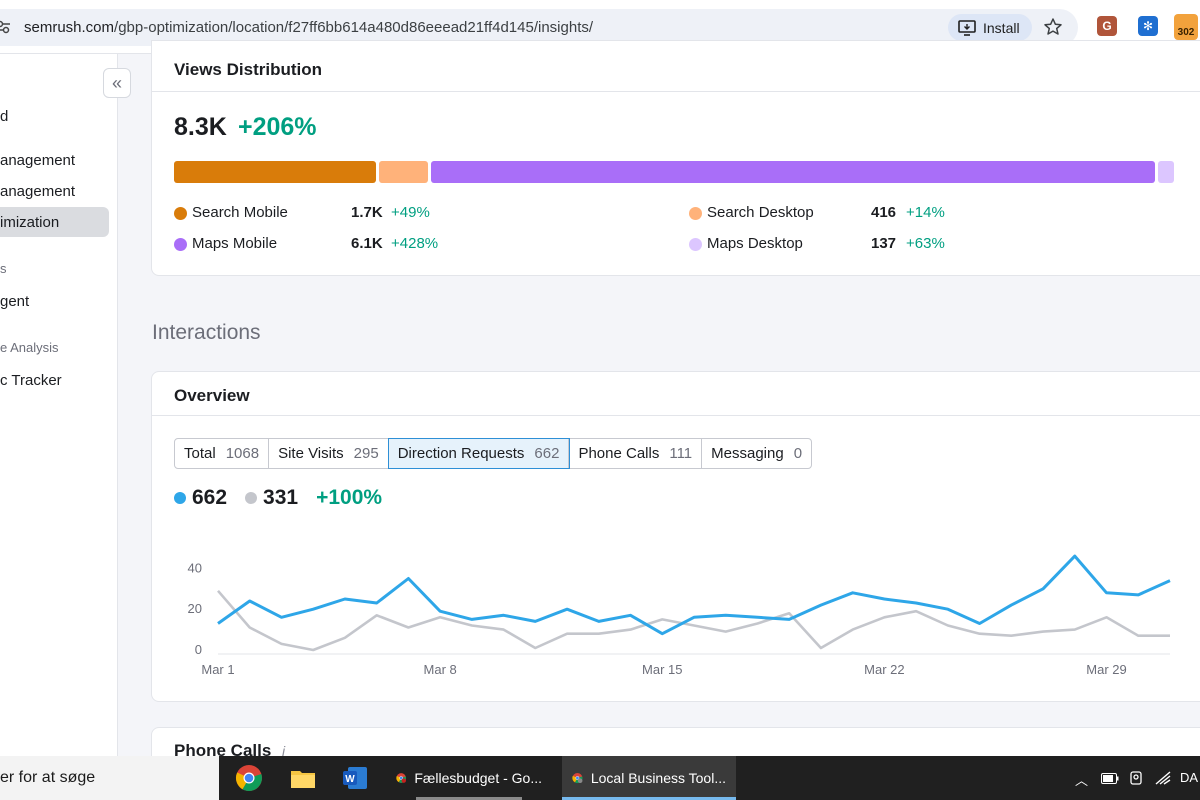 Image resolution: width=1200 pixels, height=800 pixels. Describe the element at coordinates (1053, 27) in the screenshot. I see `bookmark-star-icon` at that location.